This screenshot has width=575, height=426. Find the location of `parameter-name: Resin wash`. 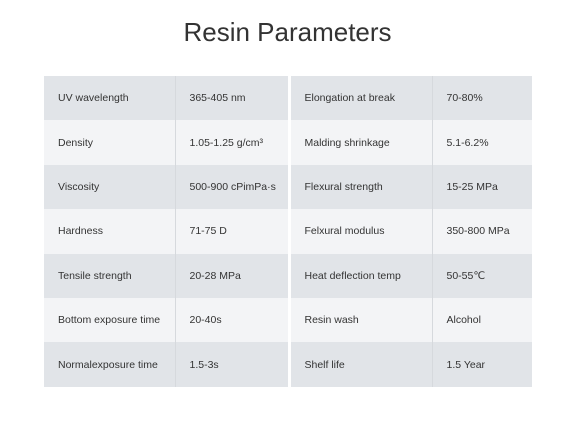

parameter-name: Resin wash is located at coordinates (361, 320).